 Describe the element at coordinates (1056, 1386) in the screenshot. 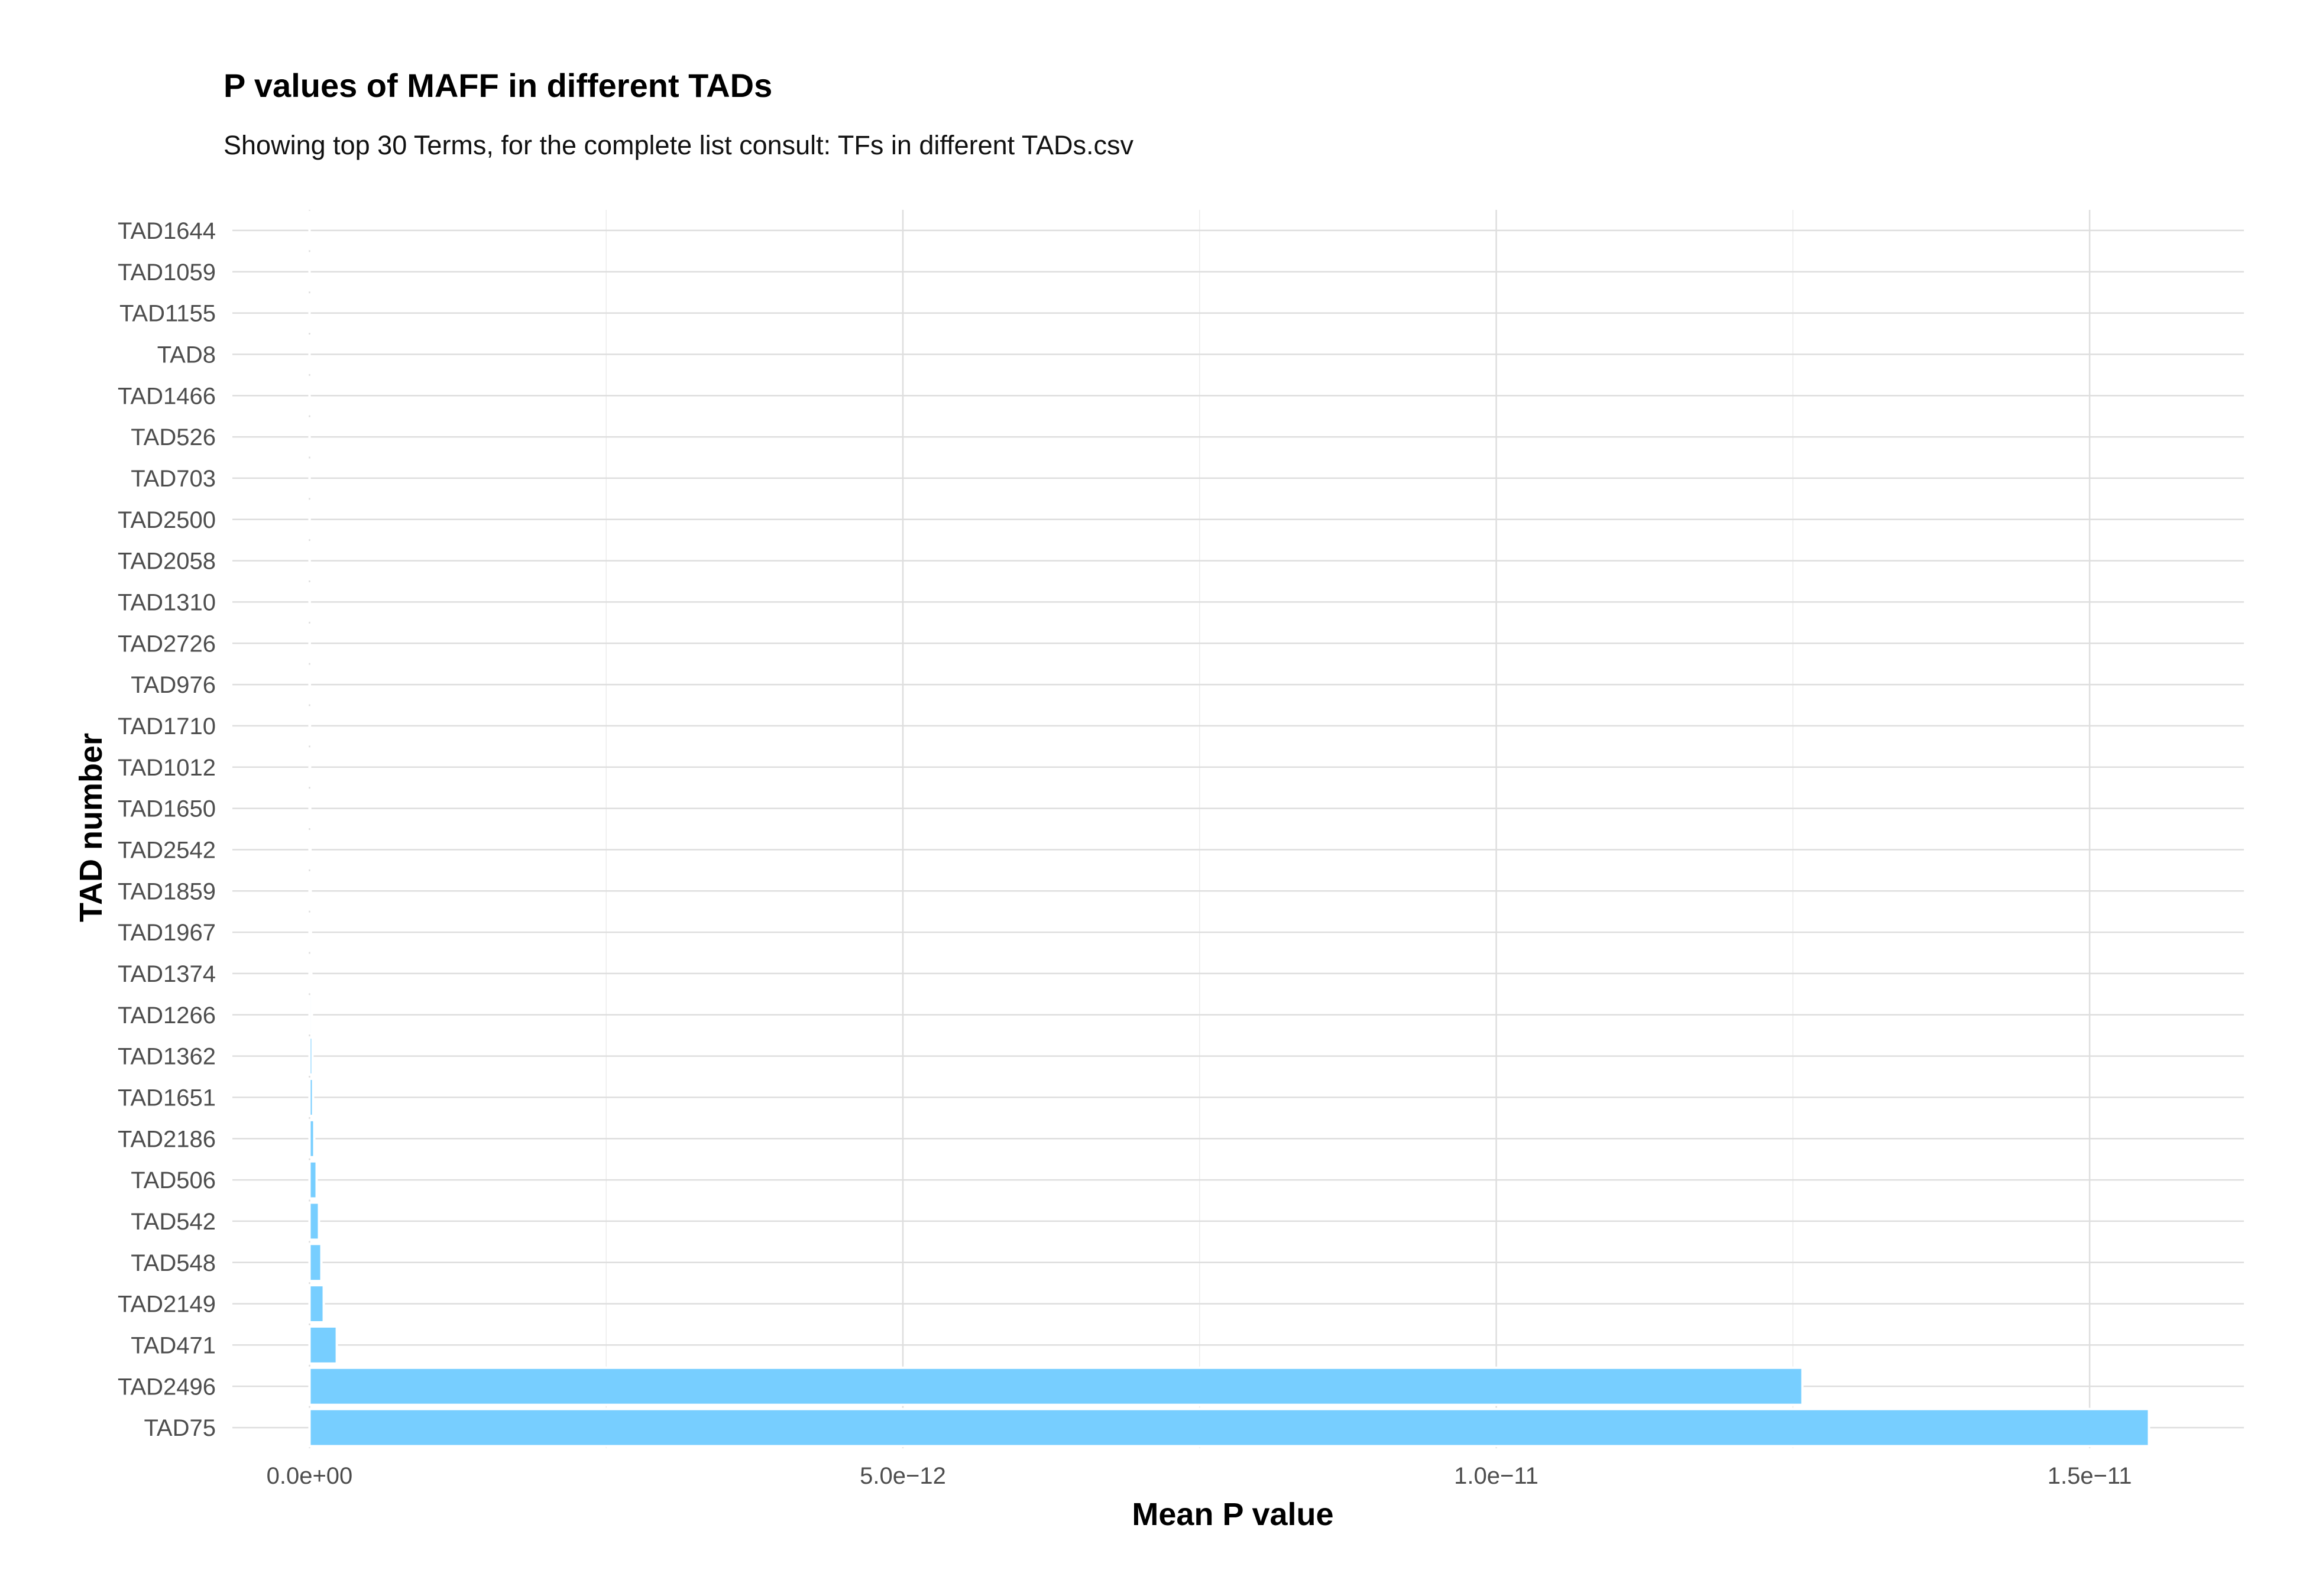

I see `bar-tad2496` at that location.